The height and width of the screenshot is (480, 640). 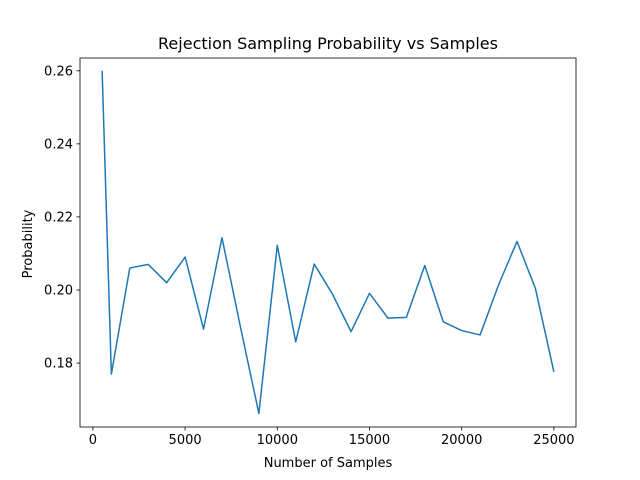 I want to click on x-tick-label: 5000, so click(x=185, y=440).